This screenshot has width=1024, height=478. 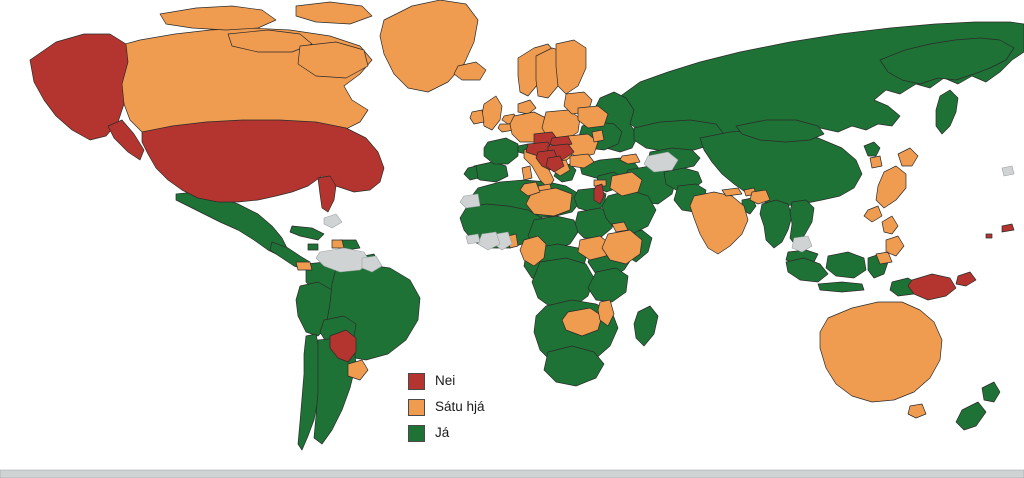 What do you see at coordinates (416, 407) in the screenshot?
I see `legend-swatch-abstain` at bounding box center [416, 407].